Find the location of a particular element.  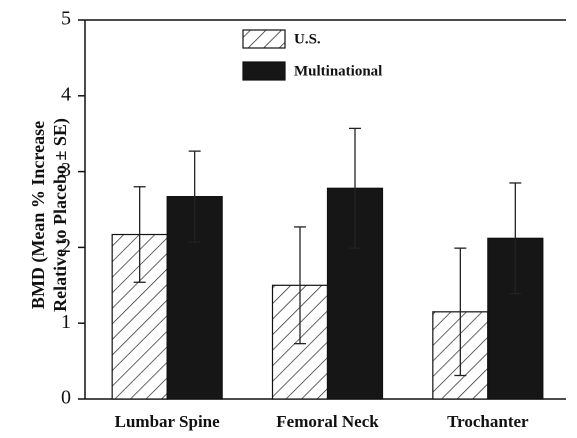

legend-label: Multinational is located at coordinates (338, 71).